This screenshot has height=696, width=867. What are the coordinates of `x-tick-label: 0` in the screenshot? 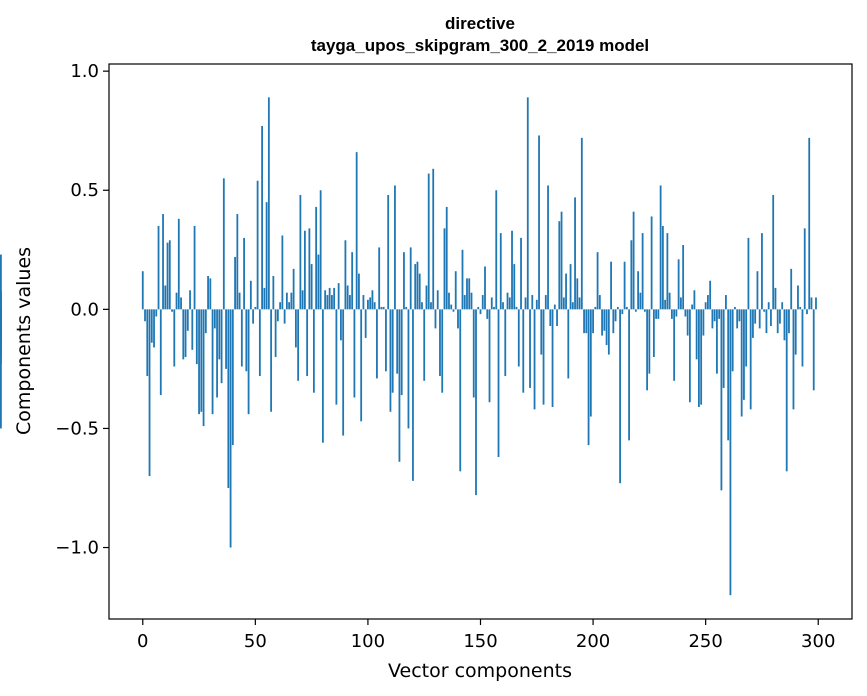 It's located at (142, 641).